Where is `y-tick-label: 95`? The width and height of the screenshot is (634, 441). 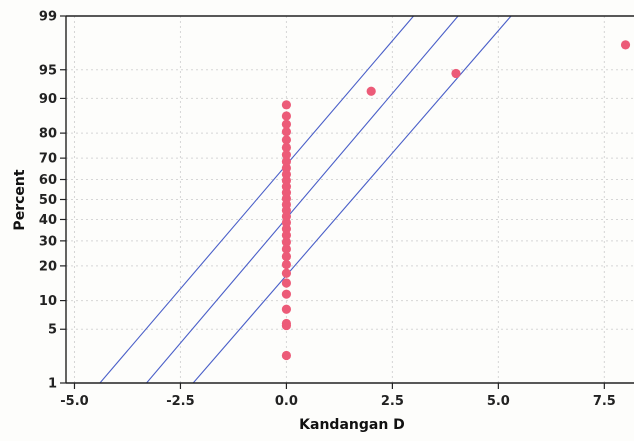 y-tick-label: 95 is located at coordinates (48, 70).